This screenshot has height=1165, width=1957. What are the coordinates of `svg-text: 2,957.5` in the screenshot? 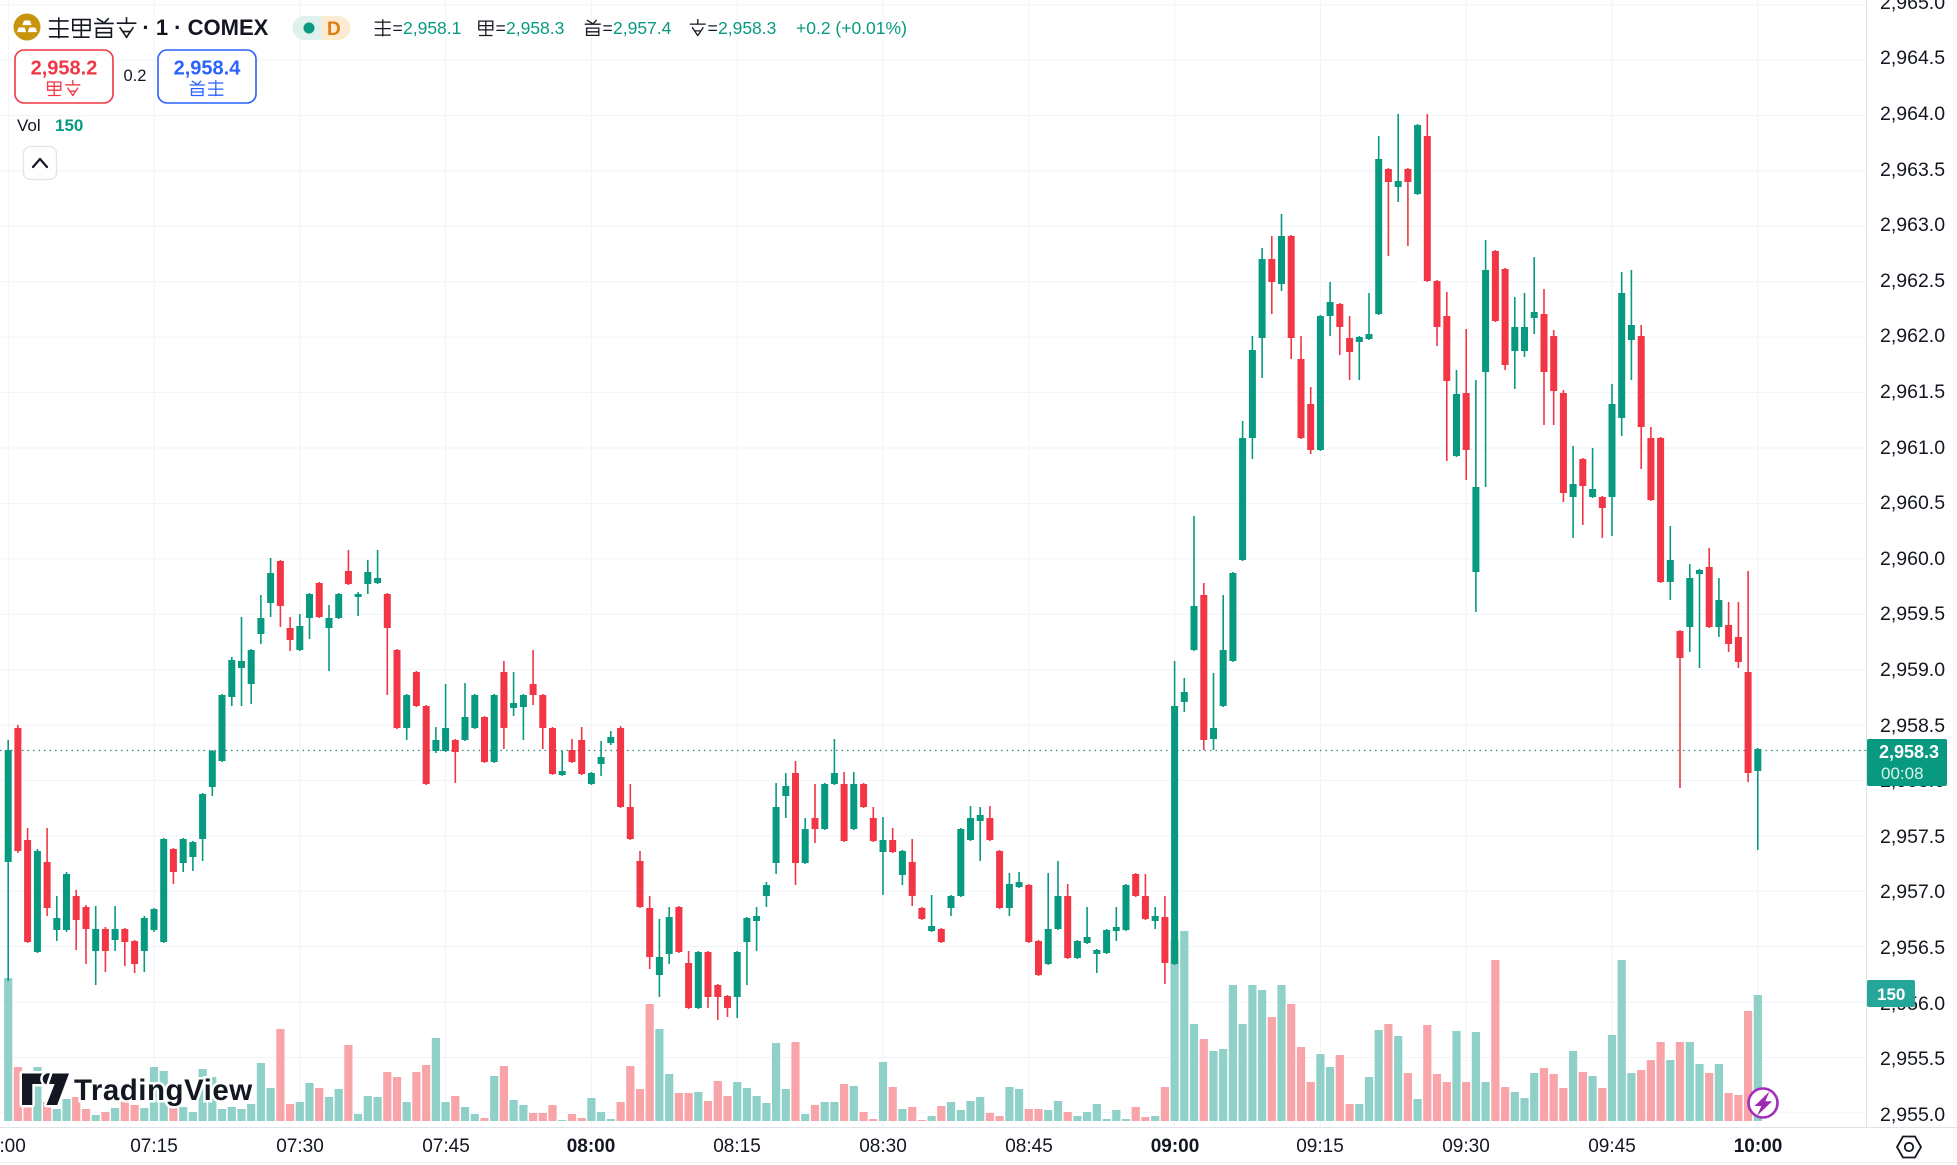 It's located at (1912, 837).